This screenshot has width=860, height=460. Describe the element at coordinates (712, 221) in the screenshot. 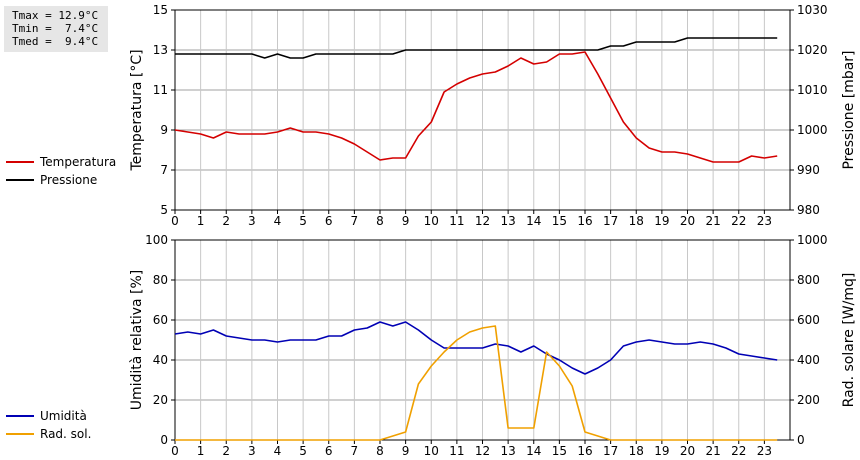

I see `top-xtick-label-21: 21` at that location.